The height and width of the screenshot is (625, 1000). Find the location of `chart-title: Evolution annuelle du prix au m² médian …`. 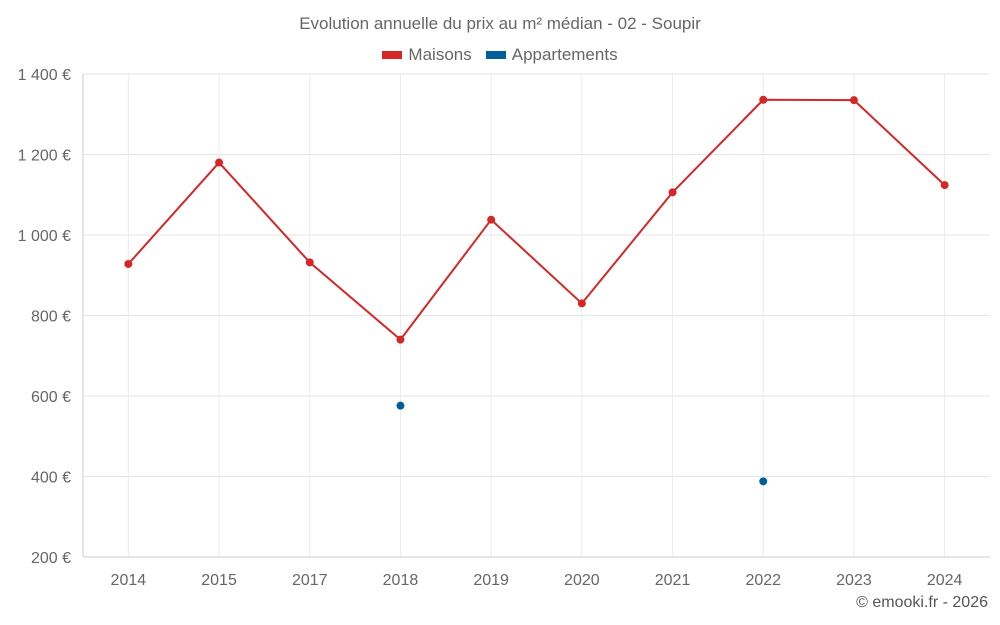

chart-title: Evolution annuelle du prix au m² médian … is located at coordinates (500, 23).